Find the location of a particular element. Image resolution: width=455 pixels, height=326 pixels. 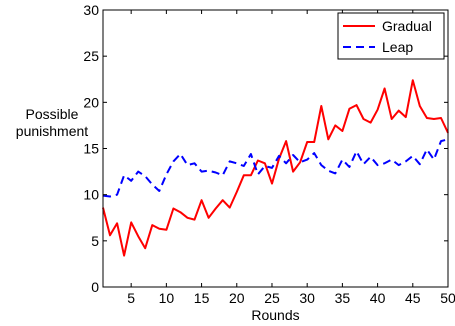

x-tick-label: 10 is located at coordinates (167, 298).